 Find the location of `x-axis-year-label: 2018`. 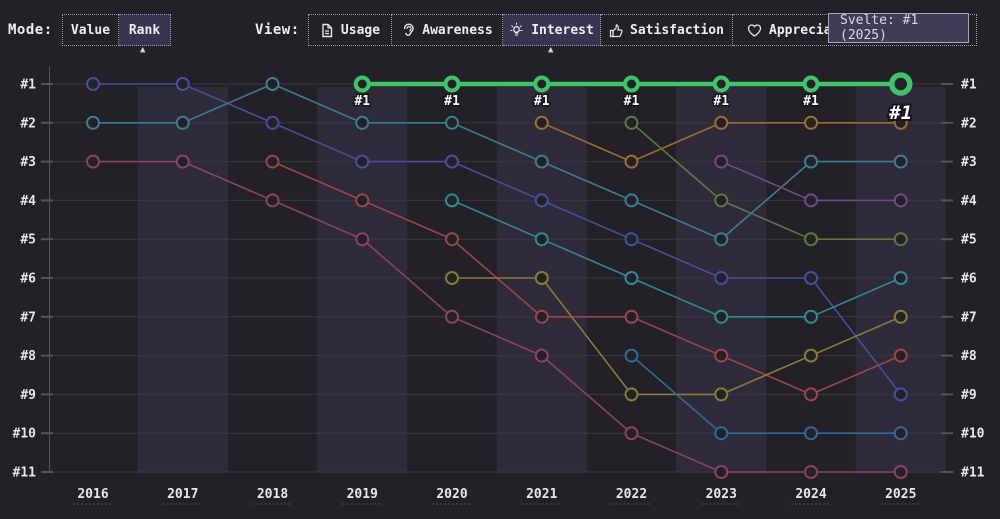

x-axis-year-label: 2018 is located at coordinates (272, 494).